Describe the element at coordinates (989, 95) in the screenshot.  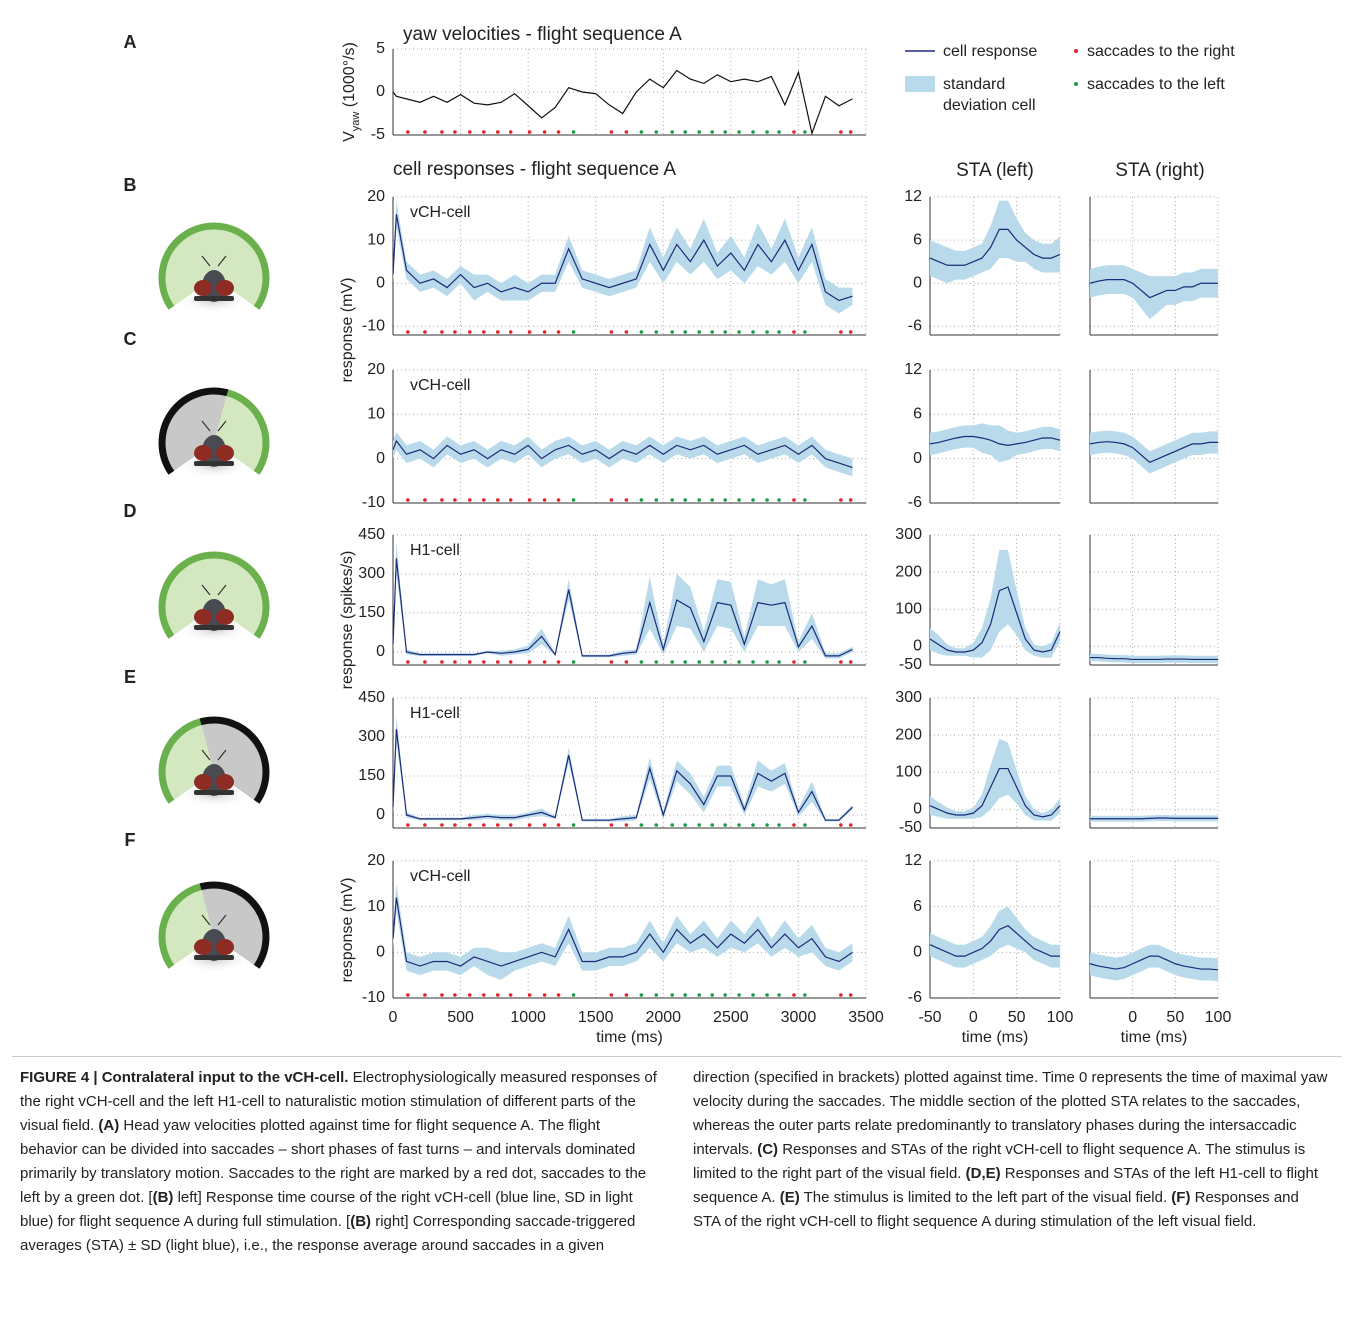
I see `legend-label: standard deviation cell` at that location.